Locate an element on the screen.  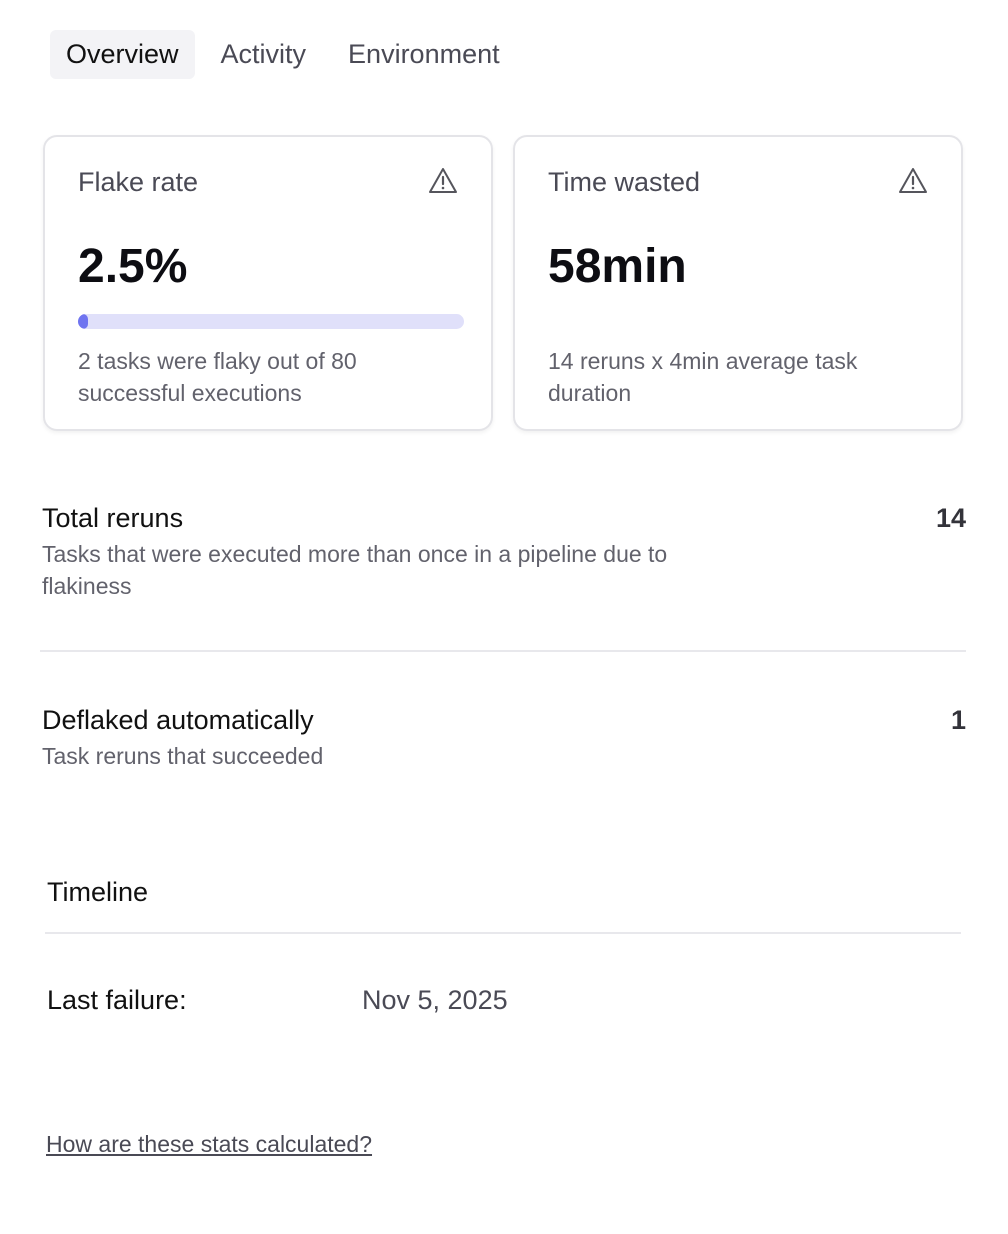
timeline-title: Timeline is located at coordinates (98, 892).